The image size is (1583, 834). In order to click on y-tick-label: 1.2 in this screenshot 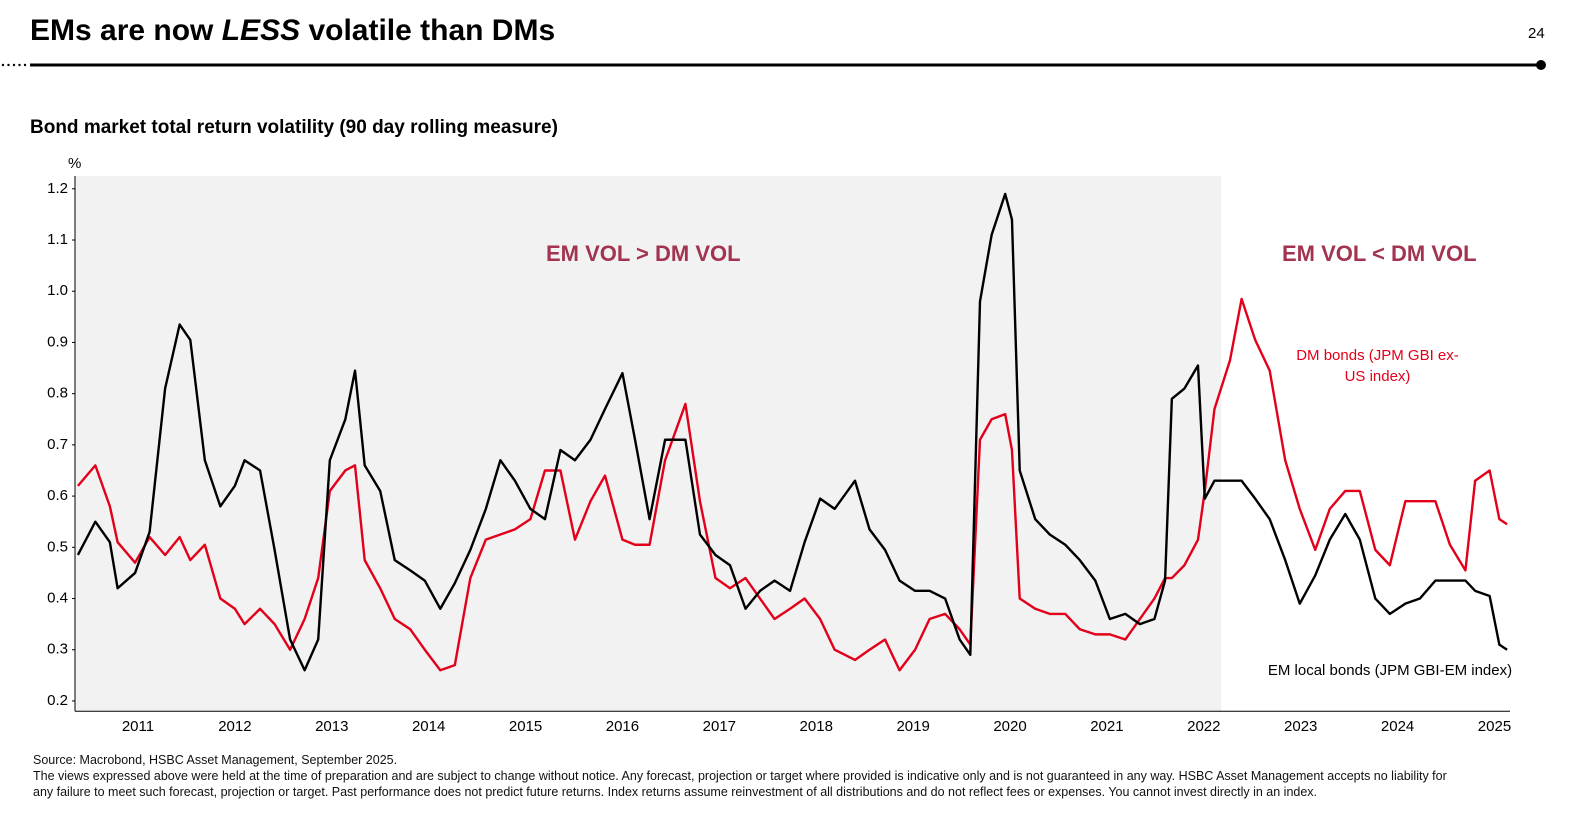, I will do `click(57, 188)`.